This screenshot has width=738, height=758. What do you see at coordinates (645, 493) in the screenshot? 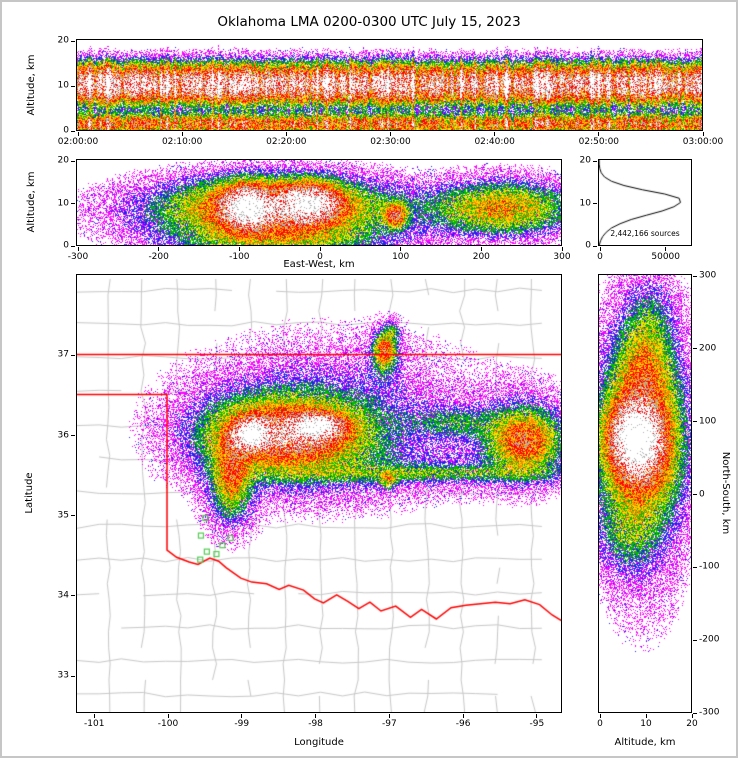
I see `ns-height-heatmap` at bounding box center [645, 493].